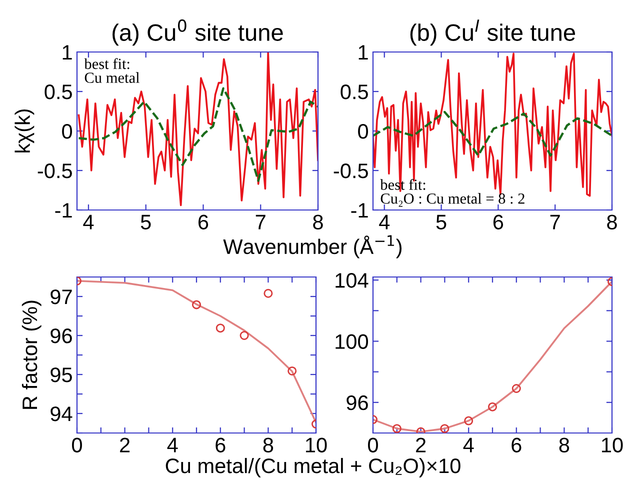 The width and height of the screenshot is (626, 488). What do you see at coordinates (493, 33) in the screenshot?
I see `chart-title: (b) Cu$^{I}$ site tune` at bounding box center [493, 33].